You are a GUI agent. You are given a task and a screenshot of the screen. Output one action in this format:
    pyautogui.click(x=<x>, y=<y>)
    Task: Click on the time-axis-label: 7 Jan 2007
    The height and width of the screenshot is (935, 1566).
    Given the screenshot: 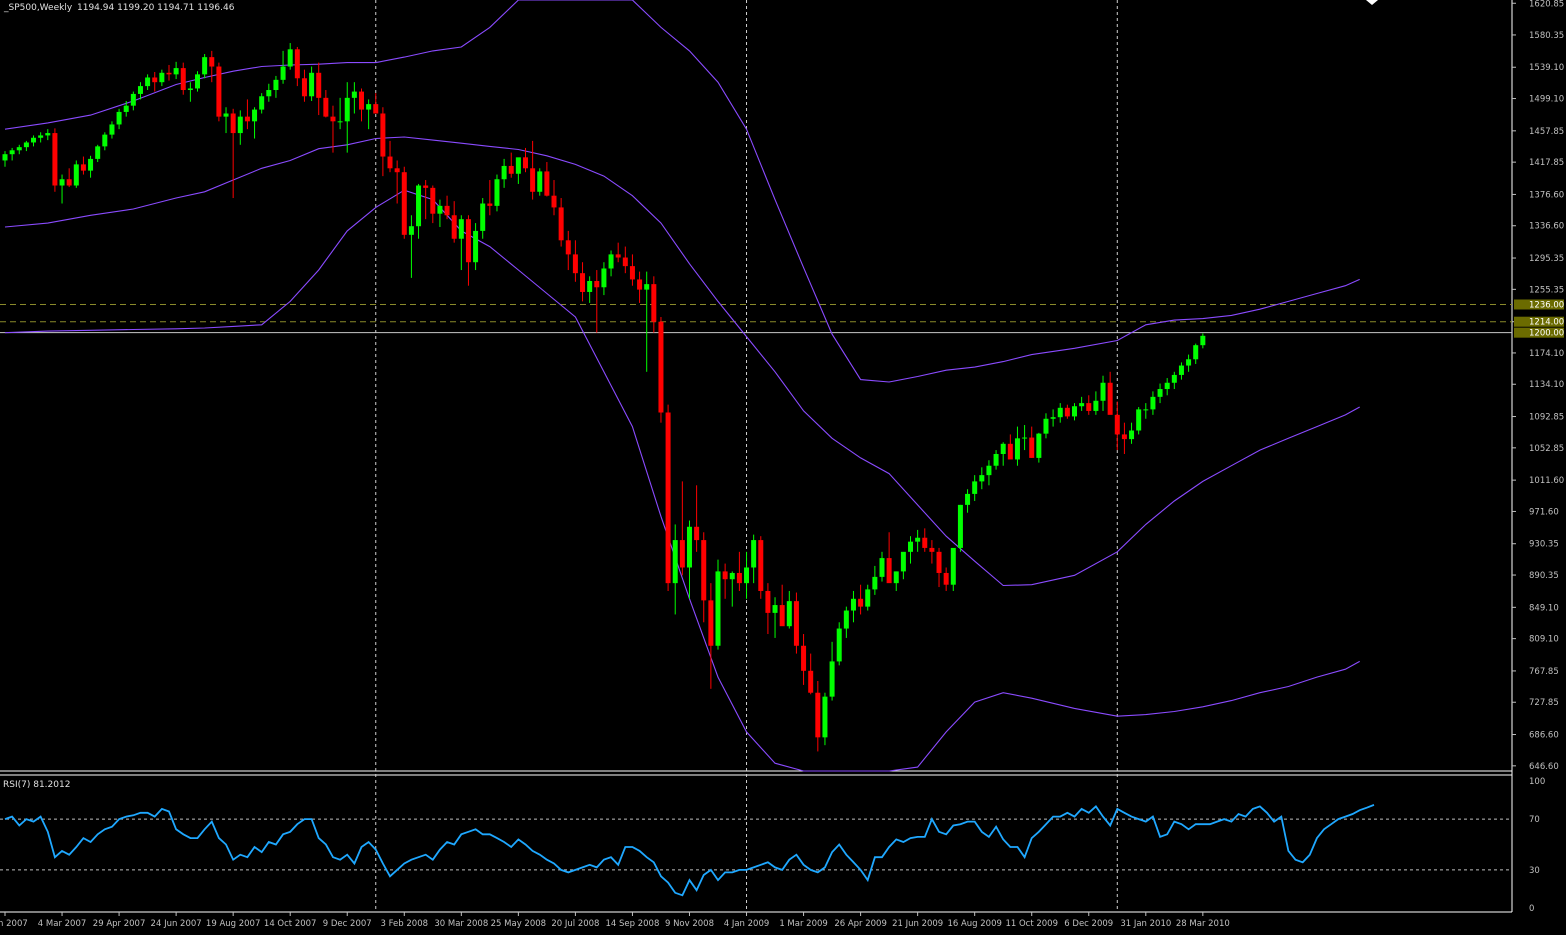 What is the action you would take?
    pyautogui.click(x=14, y=924)
    